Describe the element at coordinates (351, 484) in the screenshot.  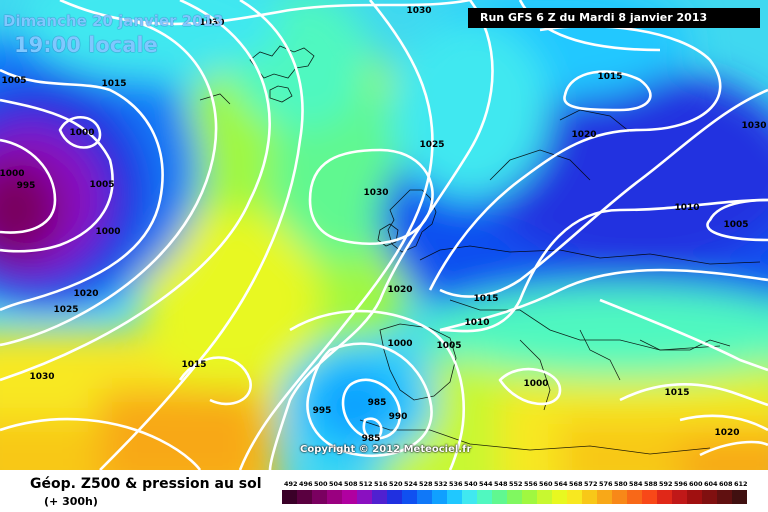
I see `legend-value: 508` at that location.